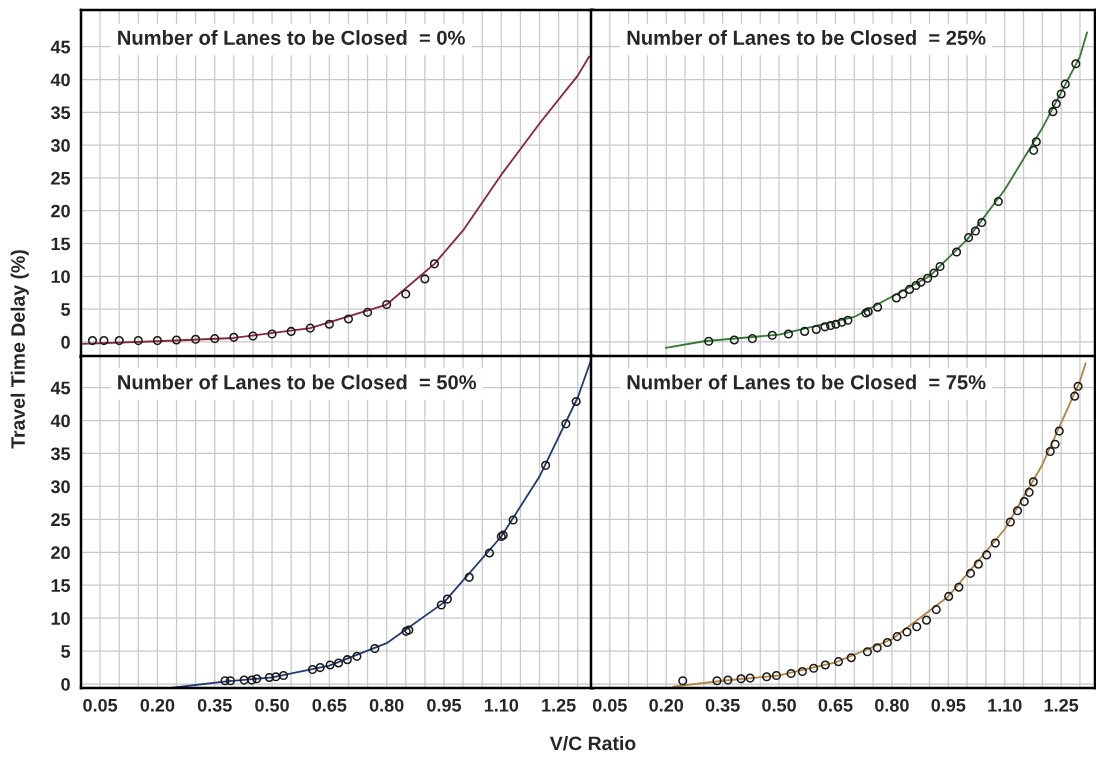 The image size is (1096, 759). What do you see at coordinates (19, 349) in the screenshot?
I see `y-axis-title: Travel Time Delay (%)` at bounding box center [19, 349].